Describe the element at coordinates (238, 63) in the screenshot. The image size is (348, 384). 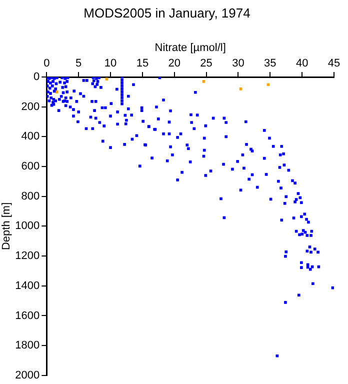
I see `x-tick-label: 30` at that location.